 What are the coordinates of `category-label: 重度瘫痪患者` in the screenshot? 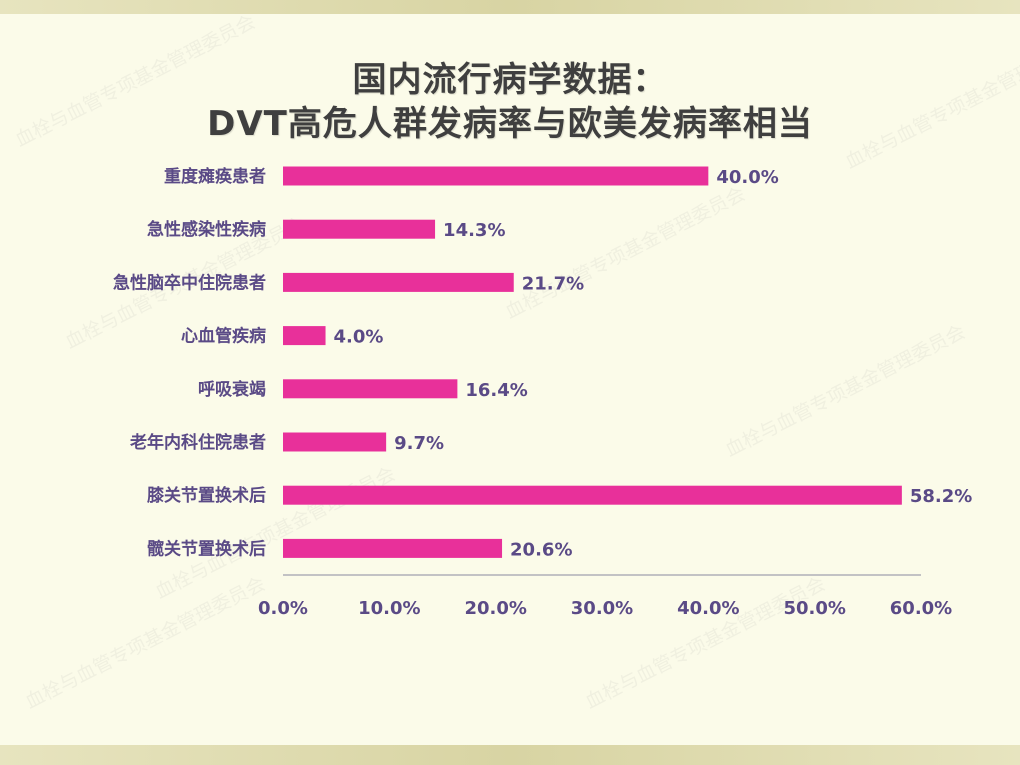 It's located at (215, 176).